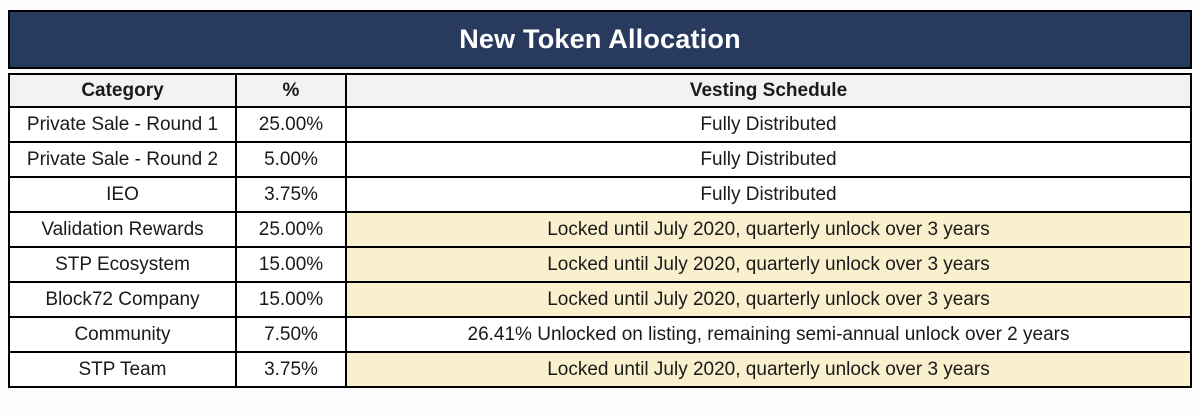 Image resolution: width=1200 pixels, height=416 pixels. What do you see at coordinates (291, 334) in the screenshot?
I see `percent-cell: 7.50%` at bounding box center [291, 334].